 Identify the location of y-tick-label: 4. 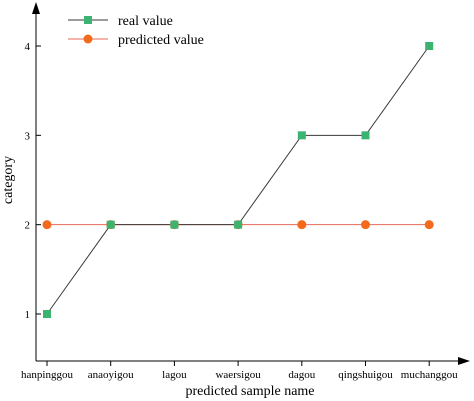
(28, 47).